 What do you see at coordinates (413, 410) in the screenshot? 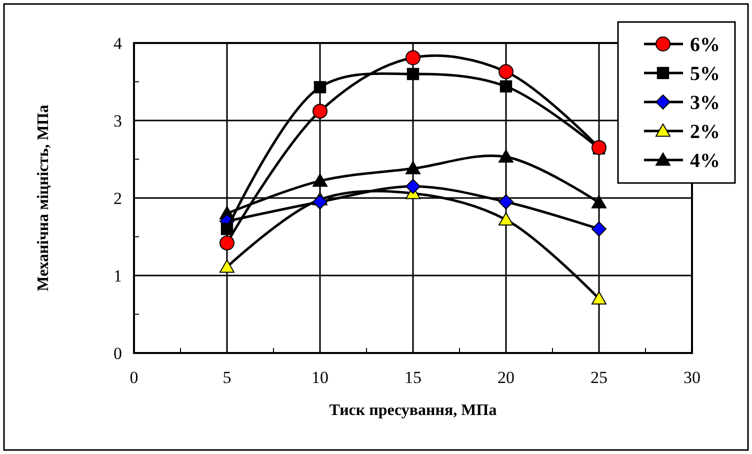
I see `x-axis-title: Тиск пресування, МПа` at bounding box center [413, 410].